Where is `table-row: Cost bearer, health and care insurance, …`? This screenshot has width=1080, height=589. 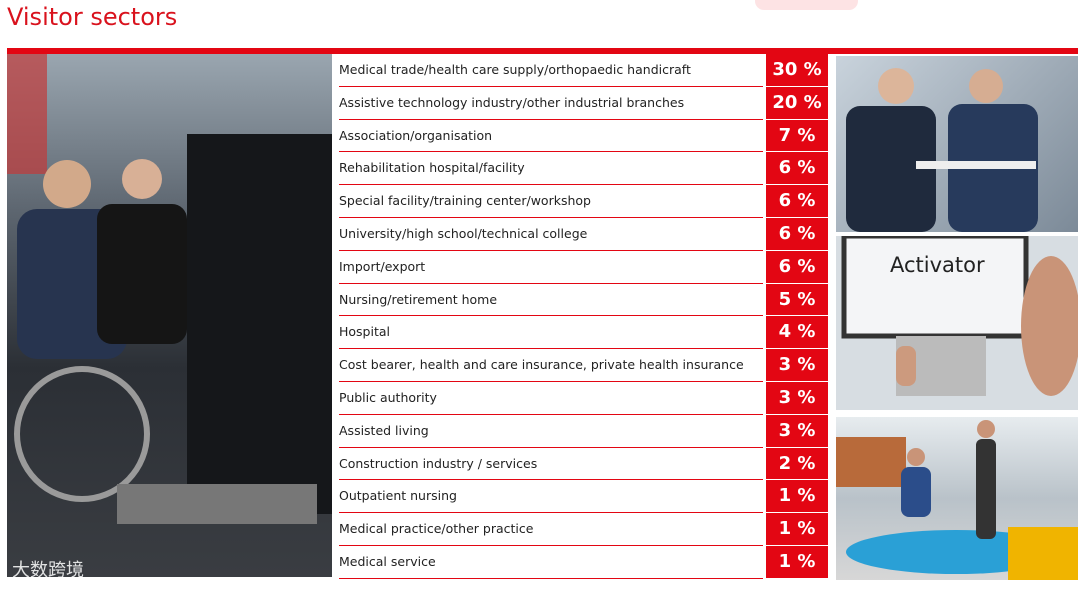
table-row: Cost bearer, health and care insurance, … is located at coordinates (583, 365).